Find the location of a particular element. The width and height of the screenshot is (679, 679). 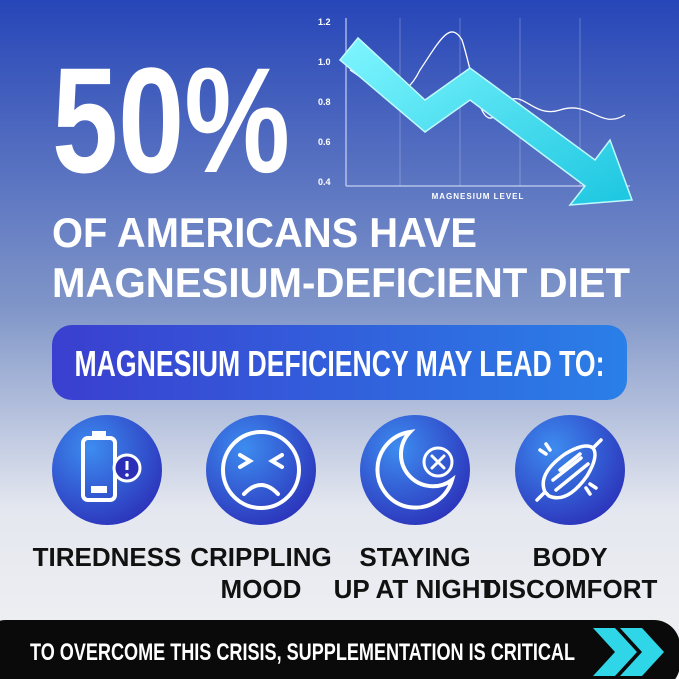

item-label: STAYING is located at coordinates (414, 557).